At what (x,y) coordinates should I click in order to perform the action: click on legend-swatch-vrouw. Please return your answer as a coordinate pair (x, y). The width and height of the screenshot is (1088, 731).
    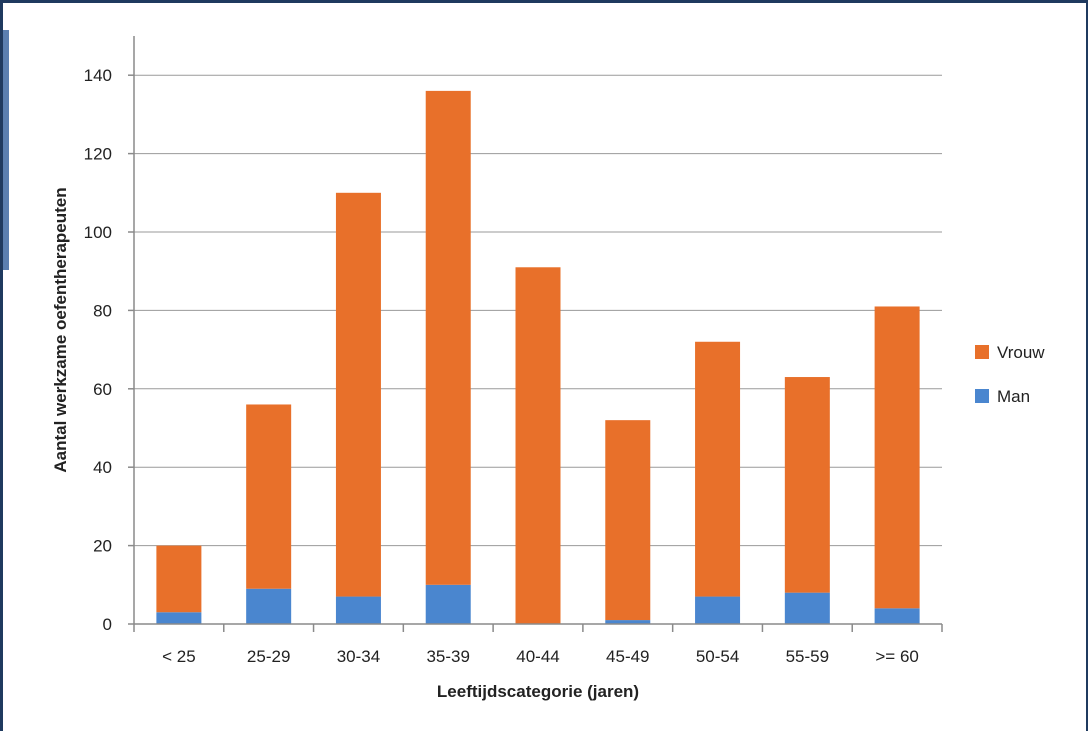
    Looking at the image, I should click on (982, 352).